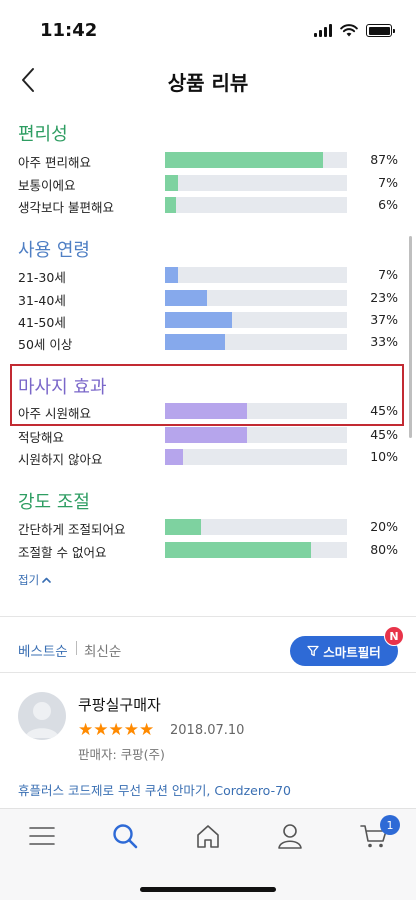 The height and width of the screenshot is (900, 416). What do you see at coordinates (72, 529) in the screenshot?
I see `row-label: 간단하게 조절되어요` at bounding box center [72, 529].